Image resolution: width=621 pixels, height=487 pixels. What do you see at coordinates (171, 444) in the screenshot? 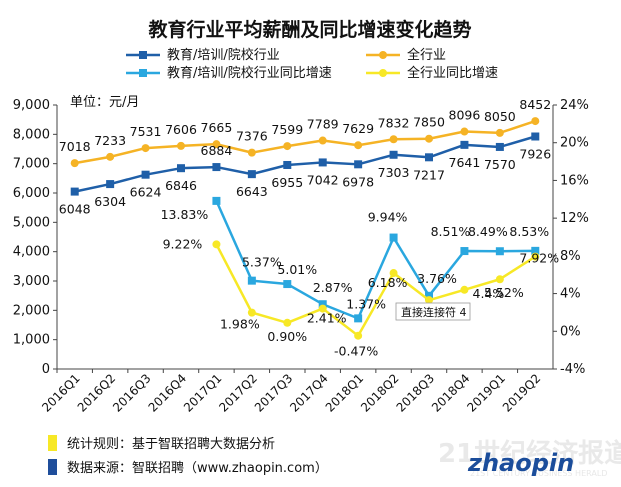
I see `footer-rule: 统计规则：基于智联招聘大数据分析` at bounding box center [171, 444].